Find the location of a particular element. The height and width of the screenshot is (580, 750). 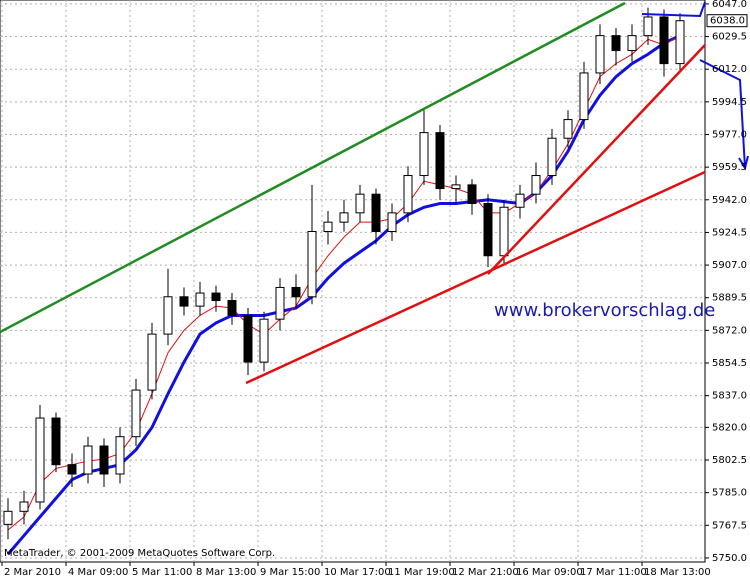

y-tick-label: 5924.5 is located at coordinates (729, 232).